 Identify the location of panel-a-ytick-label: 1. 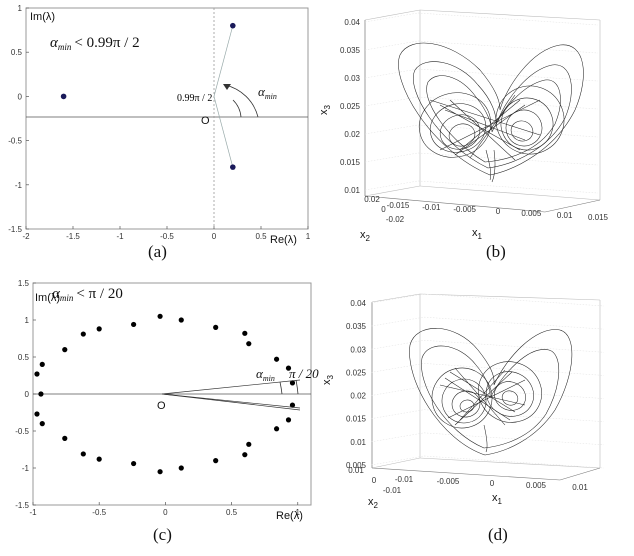
(20, 8).